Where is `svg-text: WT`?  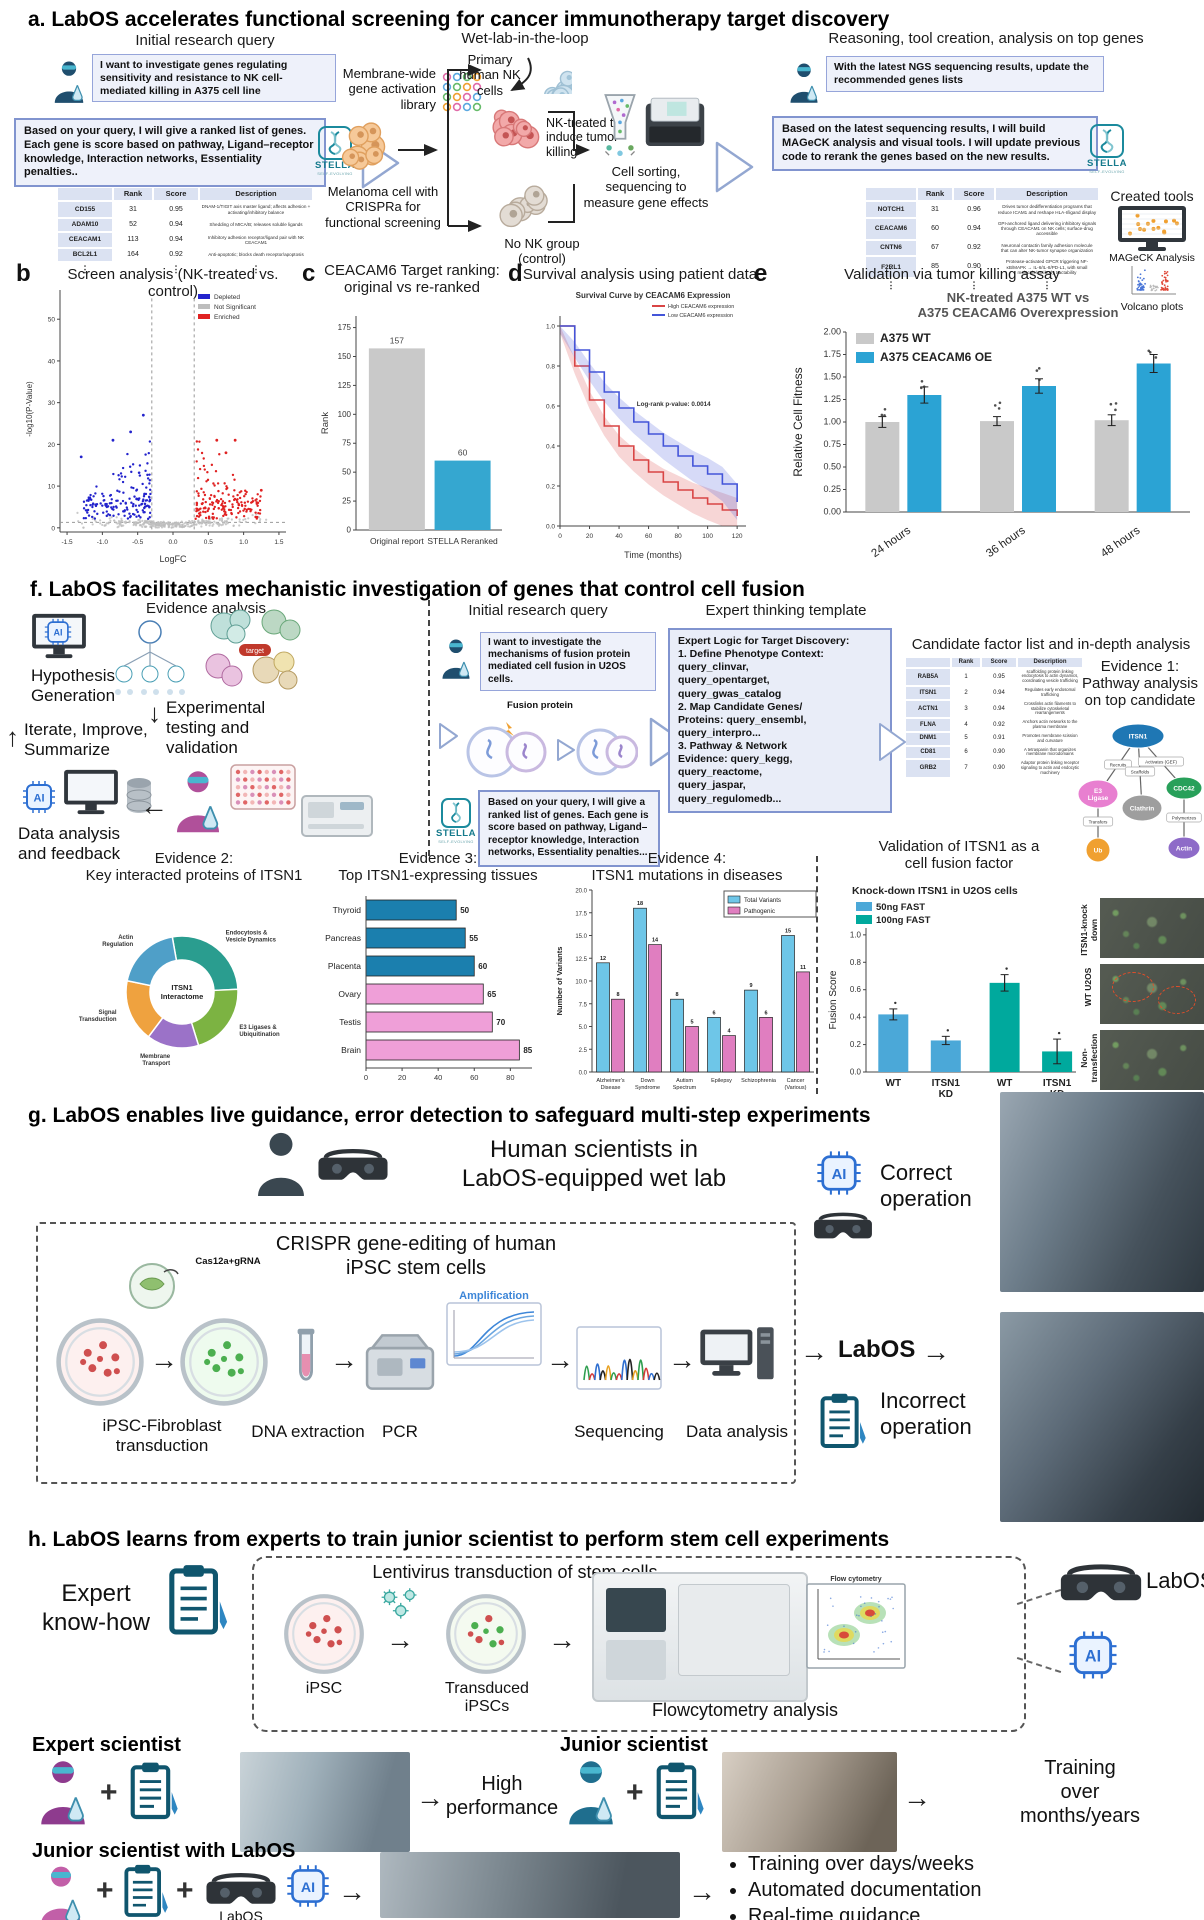
svg-text: WT is located at coordinates (1005, 1083).